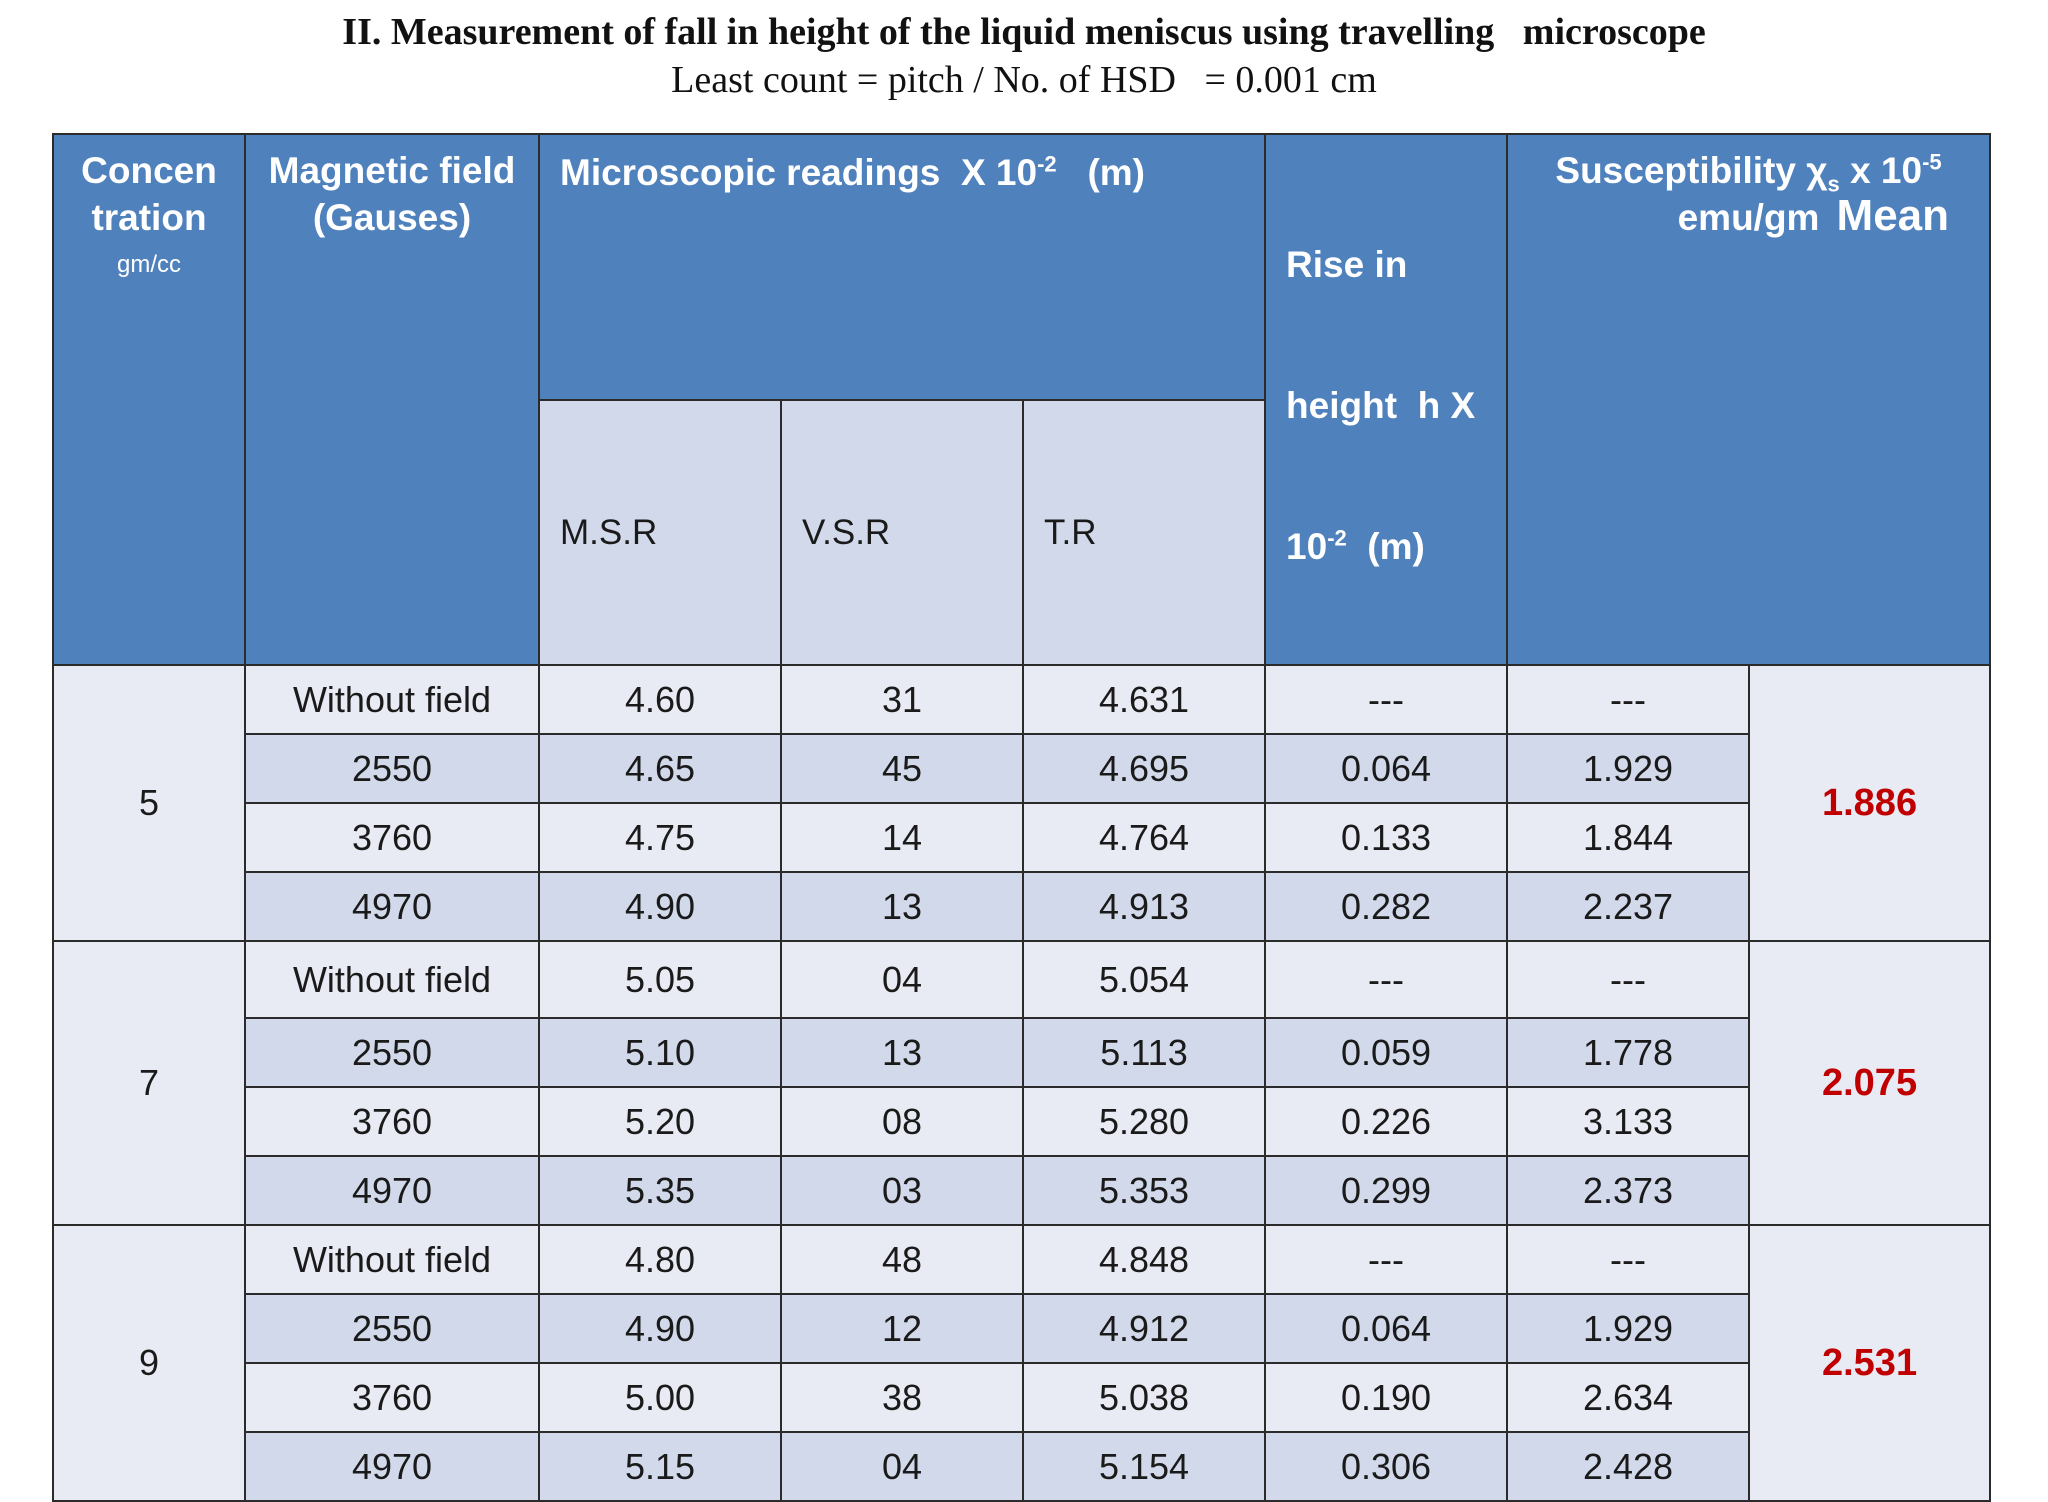  Describe the element at coordinates (1337, 538) in the screenshot. I see `rise-height-exponent: -2` at that location.